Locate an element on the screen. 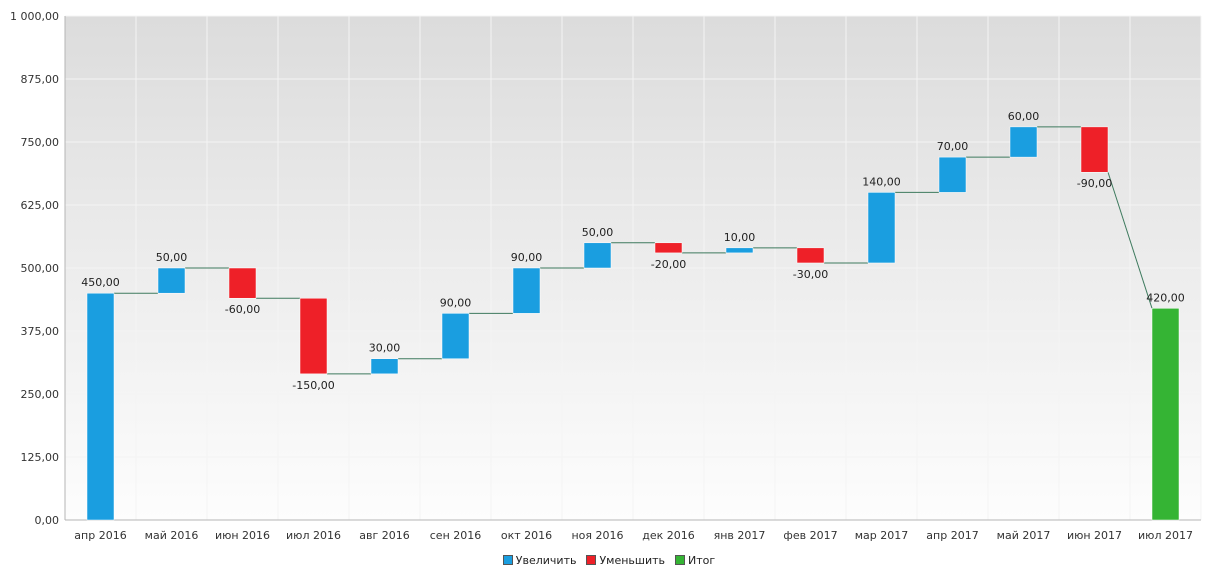 Image resolution: width=1218 pixels, height=578 pixels. x-tick-label: ноя 2016 is located at coordinates (597, 535).